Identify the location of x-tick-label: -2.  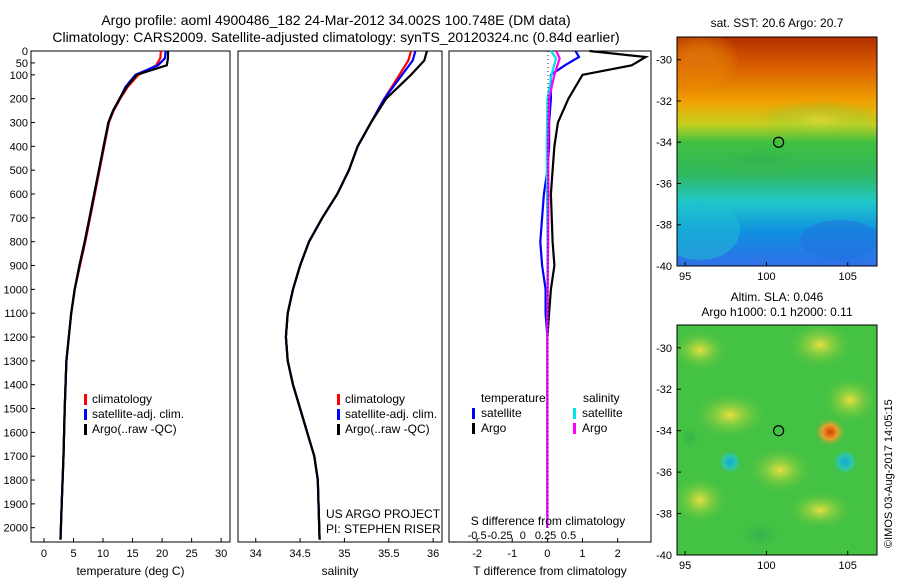
(477, 554).